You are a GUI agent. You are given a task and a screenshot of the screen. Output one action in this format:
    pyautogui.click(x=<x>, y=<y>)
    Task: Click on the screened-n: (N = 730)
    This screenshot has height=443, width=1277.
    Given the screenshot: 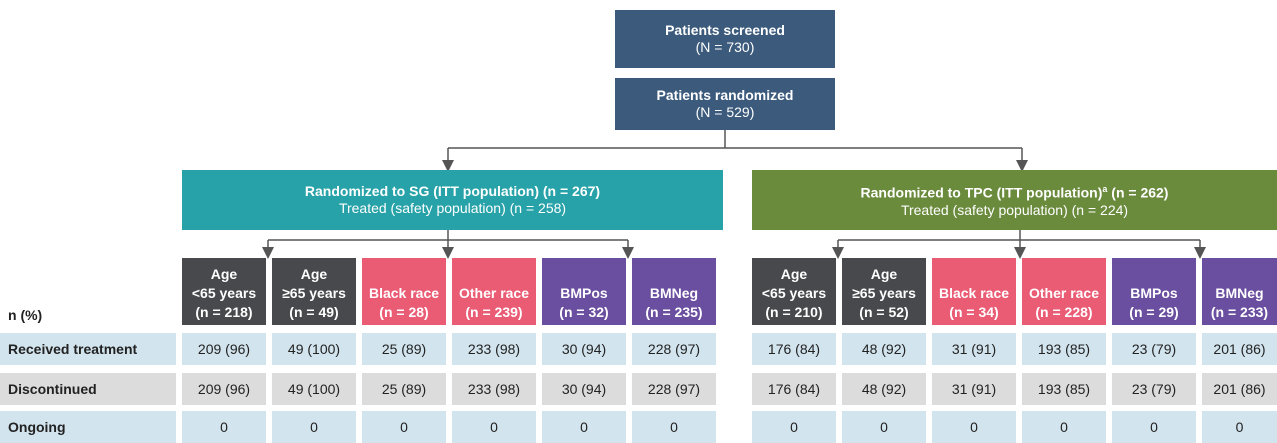 What is the action you would take?
    pyautogui.click(x=725, y=47)
    